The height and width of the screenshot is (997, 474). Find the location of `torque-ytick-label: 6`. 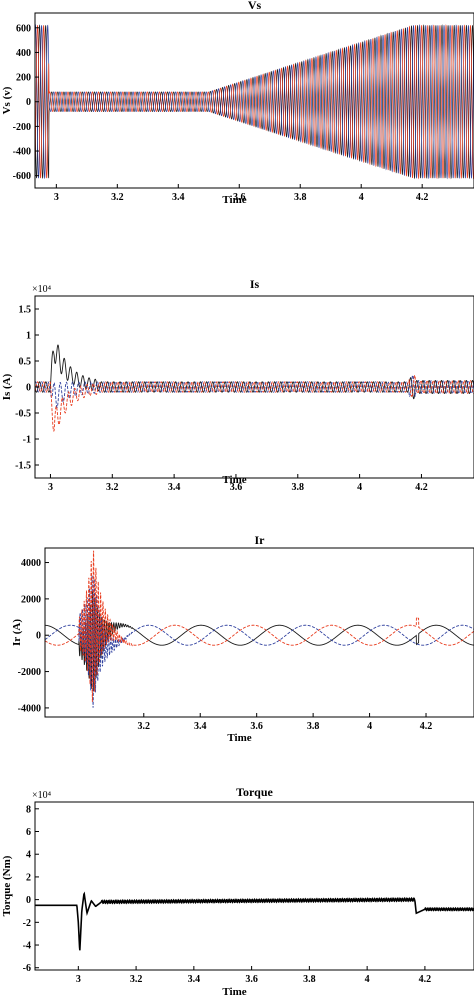

torque-ytick-label: 6 is located at coordinates (28, 832).